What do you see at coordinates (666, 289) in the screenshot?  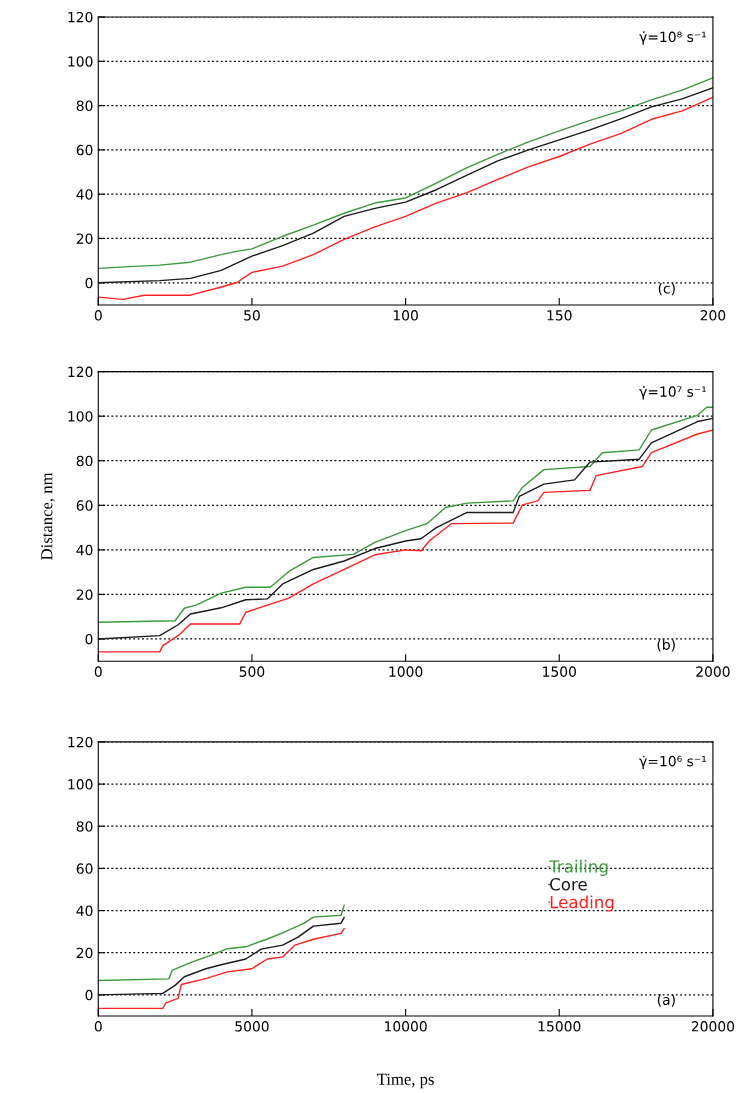 I see `annotation: (c)` at bounding box center [666, 289].